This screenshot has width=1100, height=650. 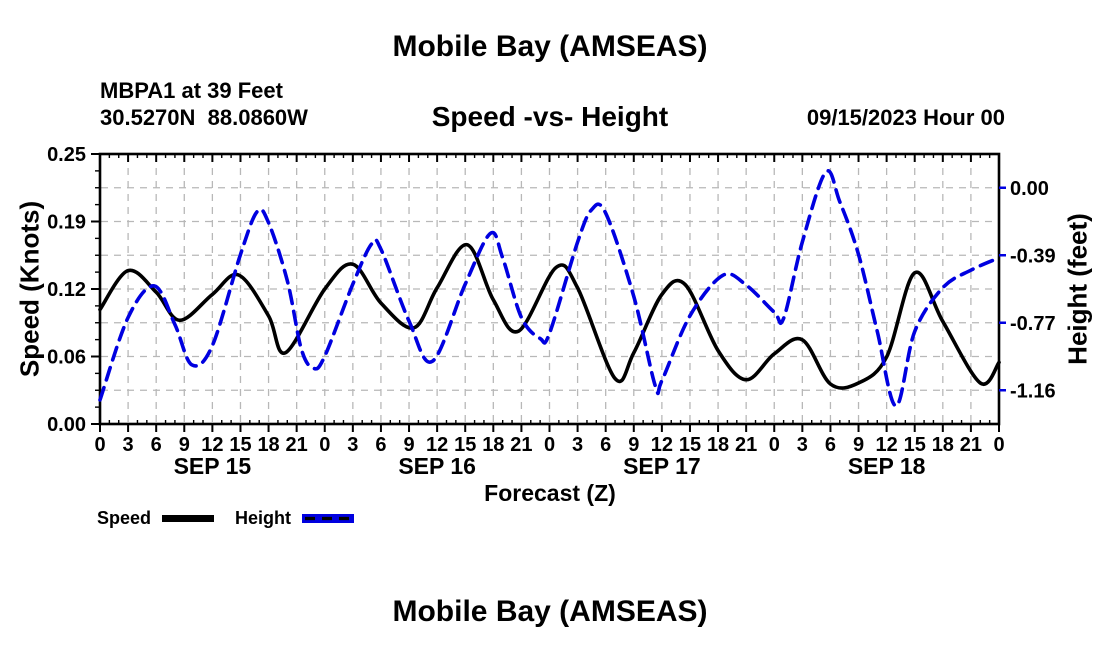 What do you see at coordinates (550, 493) in the screenshot?
I see `x-axis-title: Forecast (Z)` at bounding box center [550, 493].